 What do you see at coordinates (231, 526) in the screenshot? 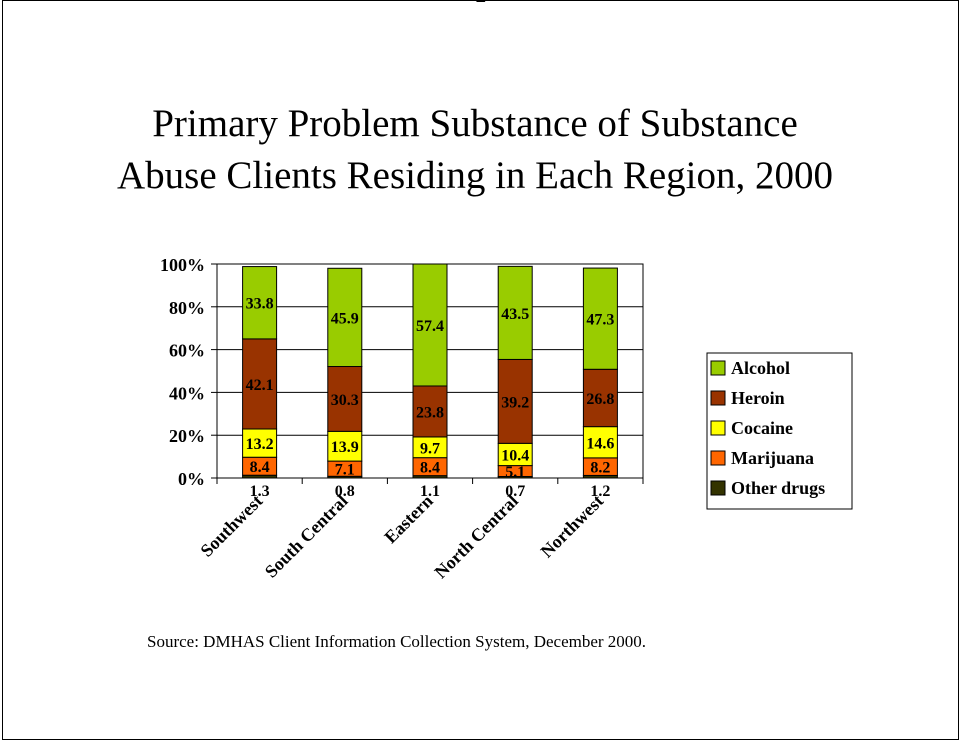
I see `x-tick-label-southwest: Southwest` at bounding box center [231, 526].